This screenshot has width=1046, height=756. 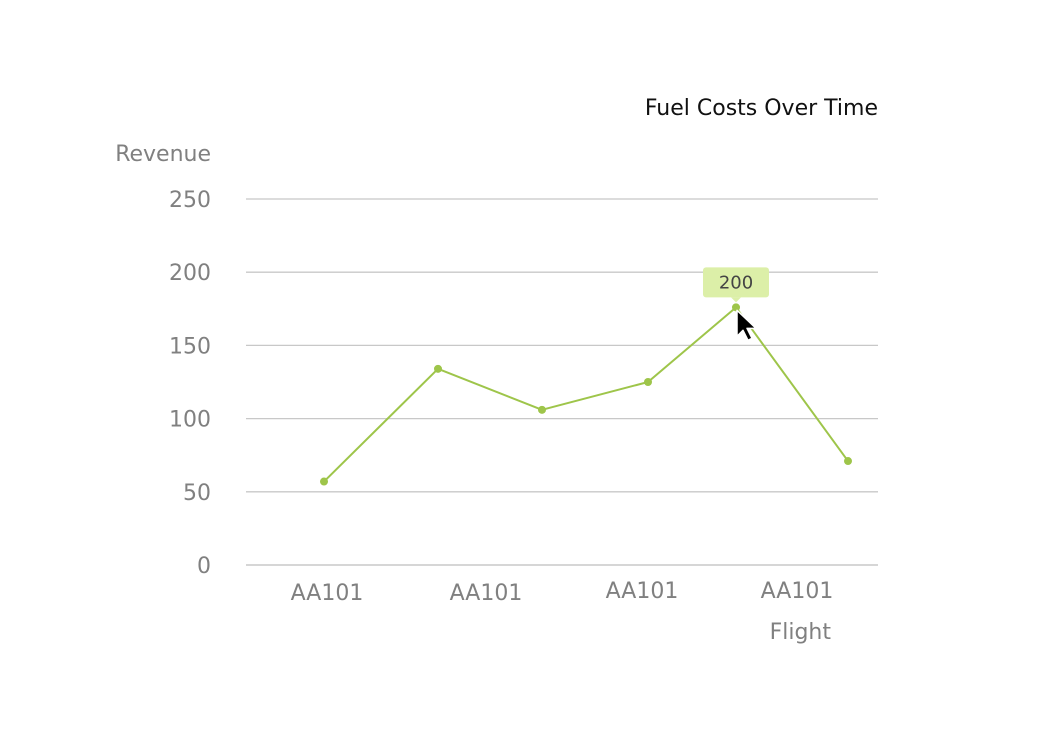 I want to click on y-axis-label: Revenue, so click(x=163, y=154).